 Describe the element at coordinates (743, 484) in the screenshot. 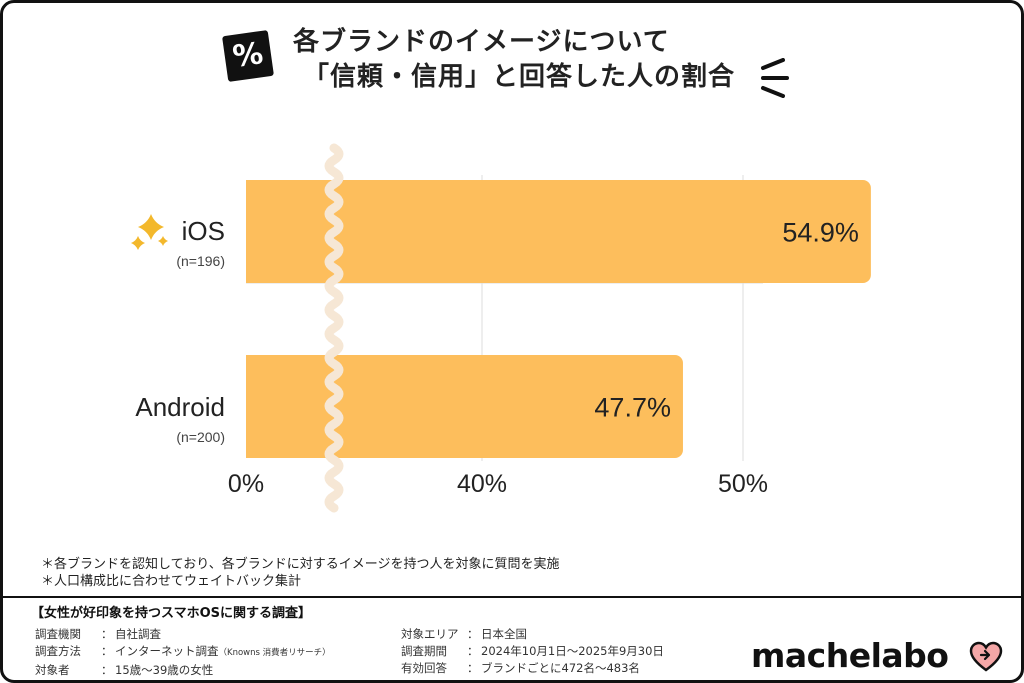

I see `x-tick-label: 50%` at that location.